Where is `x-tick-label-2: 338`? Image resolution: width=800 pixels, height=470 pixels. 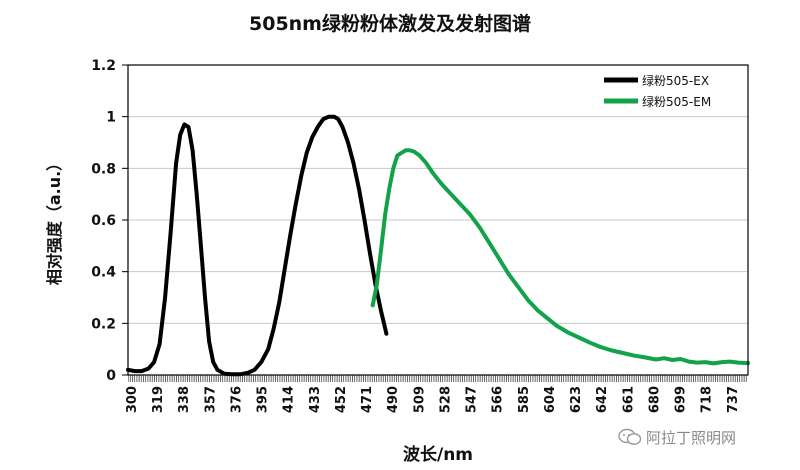 x-tick-label-2: 338 is located at coordinates (184, 399).